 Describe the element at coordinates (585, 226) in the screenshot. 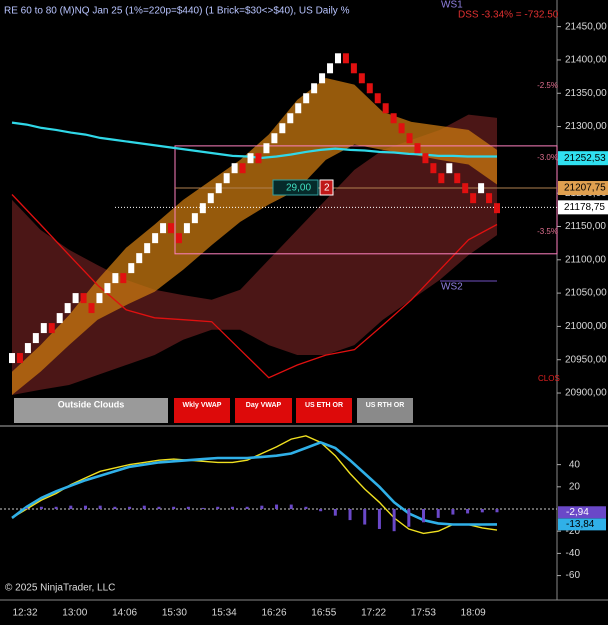

I see `y-tick-label: 21150,00` at that location.